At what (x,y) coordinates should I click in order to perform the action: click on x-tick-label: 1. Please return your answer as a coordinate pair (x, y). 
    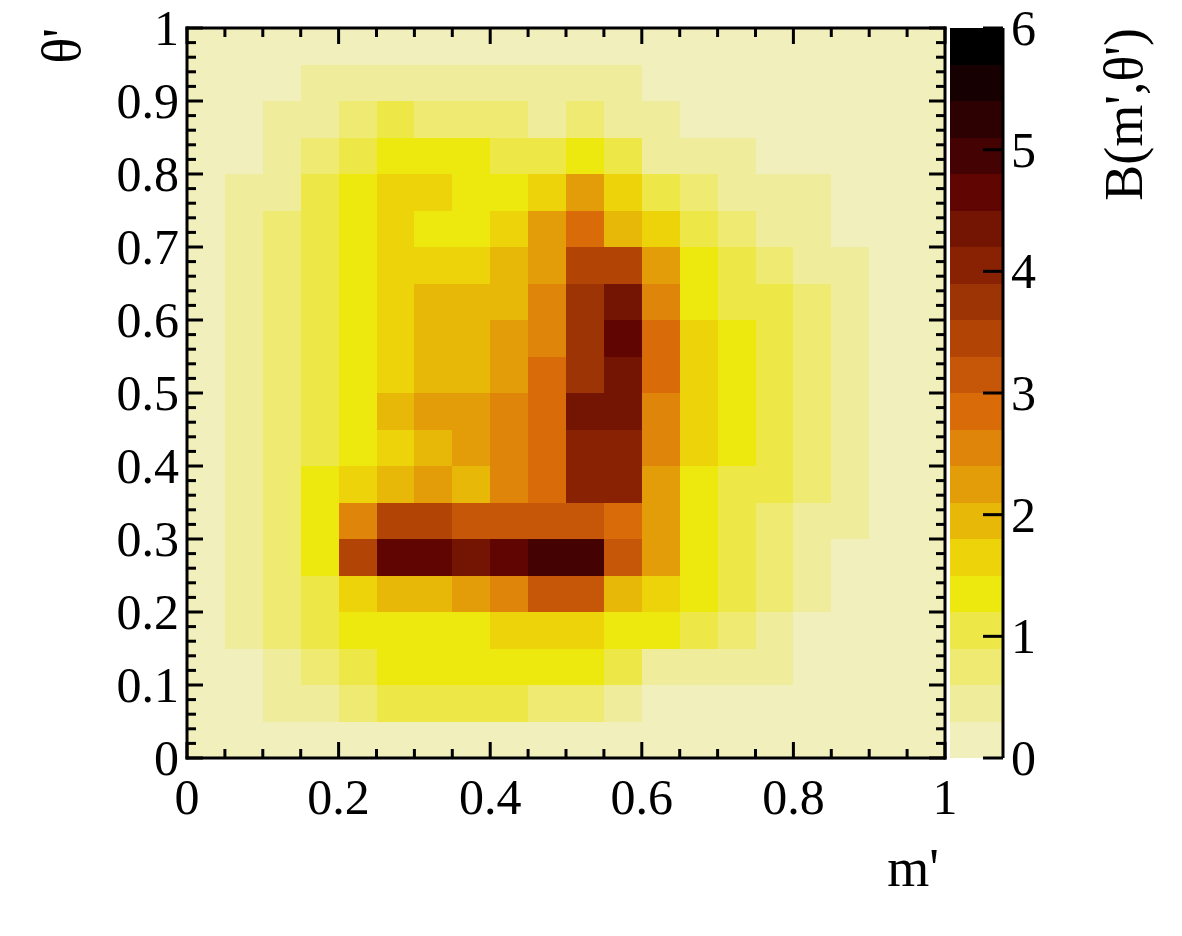
    Looking at the image, I should click on (945, 797).